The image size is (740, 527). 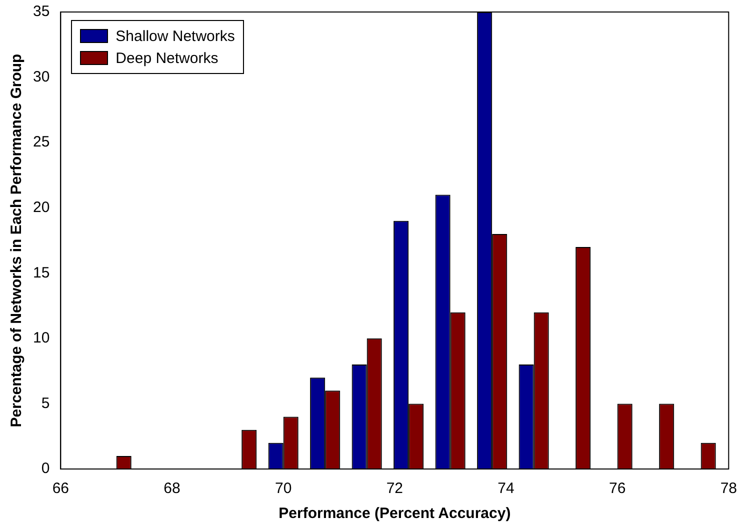 I want to click on x-tick-label: 78, so click(x=728, y=489).